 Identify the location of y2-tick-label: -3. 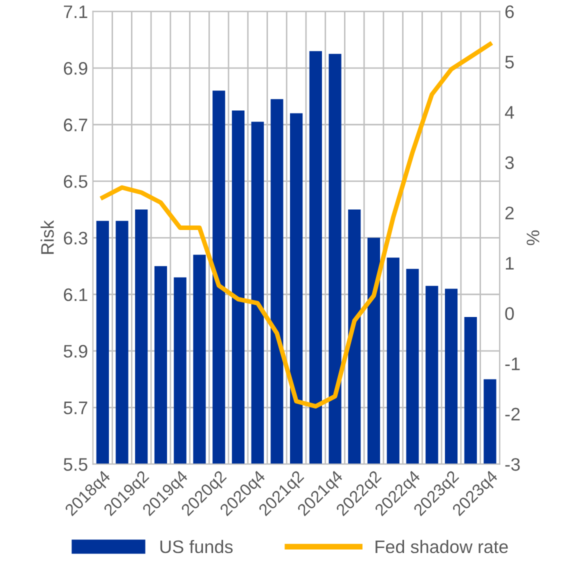
(512, 464).